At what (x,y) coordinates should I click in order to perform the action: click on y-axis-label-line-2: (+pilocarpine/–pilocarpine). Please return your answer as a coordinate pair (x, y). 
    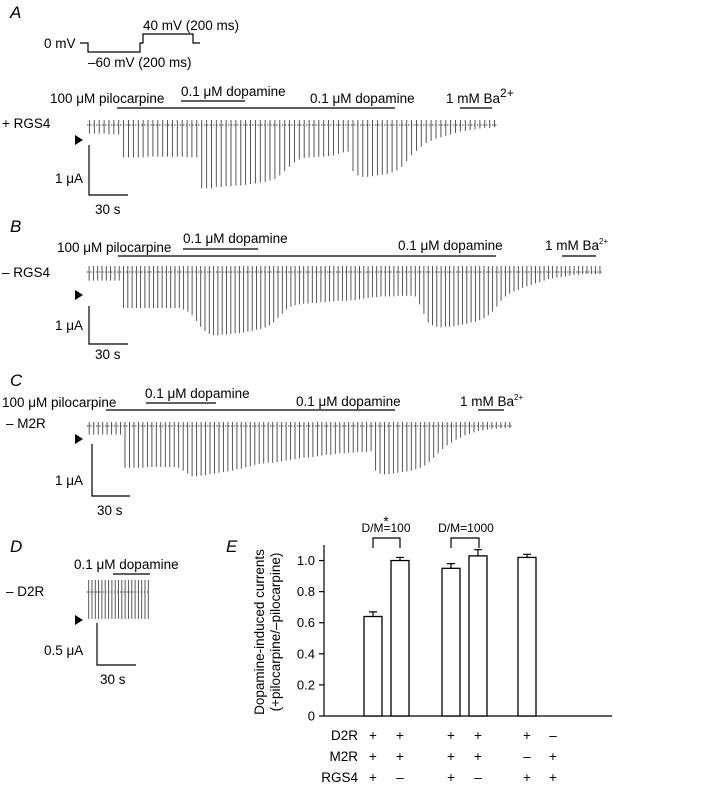
    Looking at the image, I should click on (275, 632).